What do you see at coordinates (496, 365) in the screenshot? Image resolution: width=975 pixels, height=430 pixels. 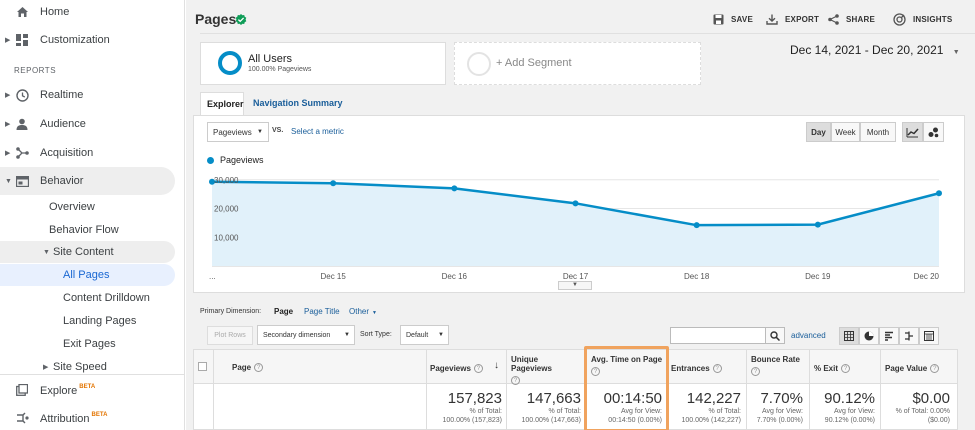 I see `sort-descending-icon: ↓` at bounding box center [496, 365].